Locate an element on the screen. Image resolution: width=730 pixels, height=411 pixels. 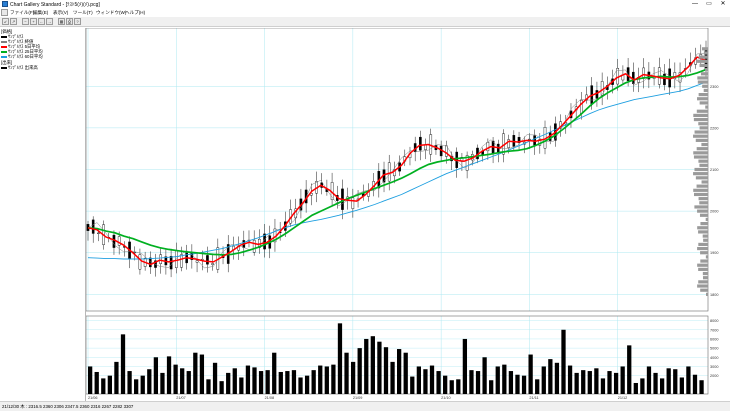
series-item-ma5: ｻﾝﾌﾟﾙｸｽ 5日平均 is located at coordinates (20, 46).